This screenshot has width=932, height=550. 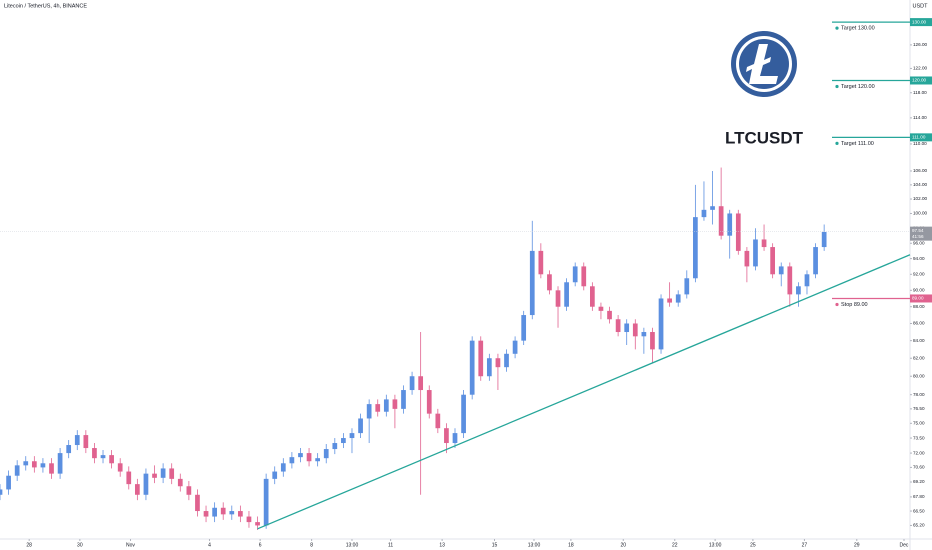 What do you see at coordinates (919, 21) in the screenshot?
I see `price-tag-label: 130.00` at bounding box center [919, 21].